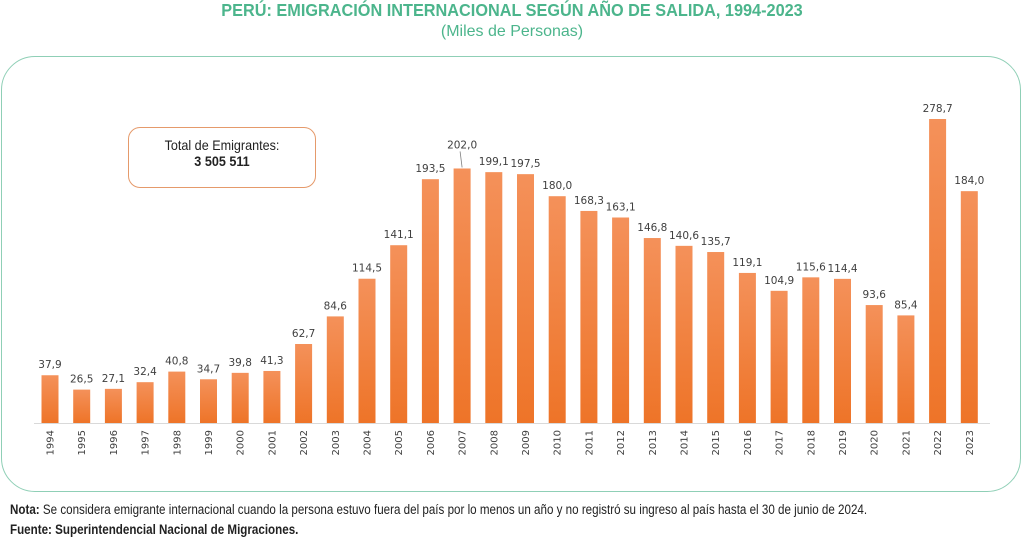 This screenshot has width=1024, height=540. Describe the element at coordinates (938, 109) in the screenshot. I see `data-label-2022: 278,7` at that location.